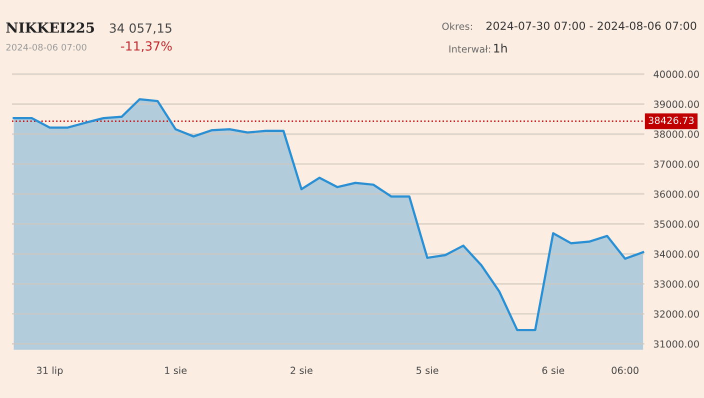  Describe the element at coordinates (676, 314) in the screenshot. I see `y-tick-label: 32000.00` at that location.